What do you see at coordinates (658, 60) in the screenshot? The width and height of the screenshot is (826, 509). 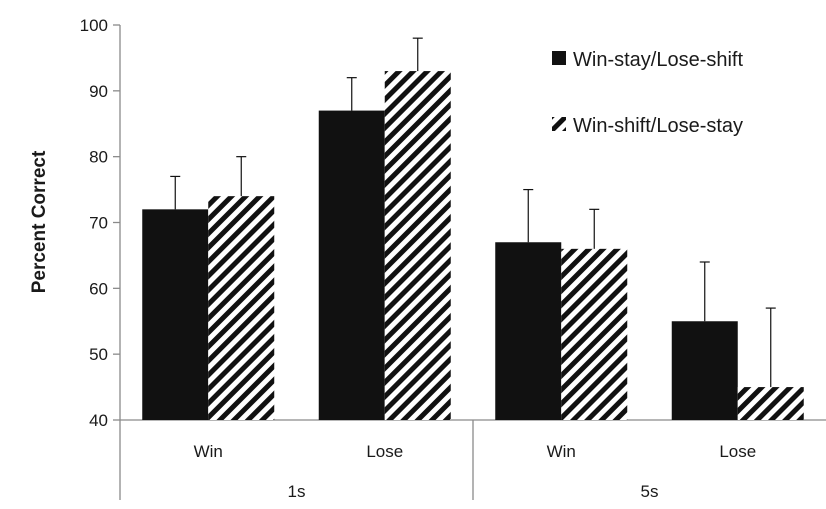 I see `legend-label-series-1: Win-stay/Lose-shift` at bounding box center [658, 60].